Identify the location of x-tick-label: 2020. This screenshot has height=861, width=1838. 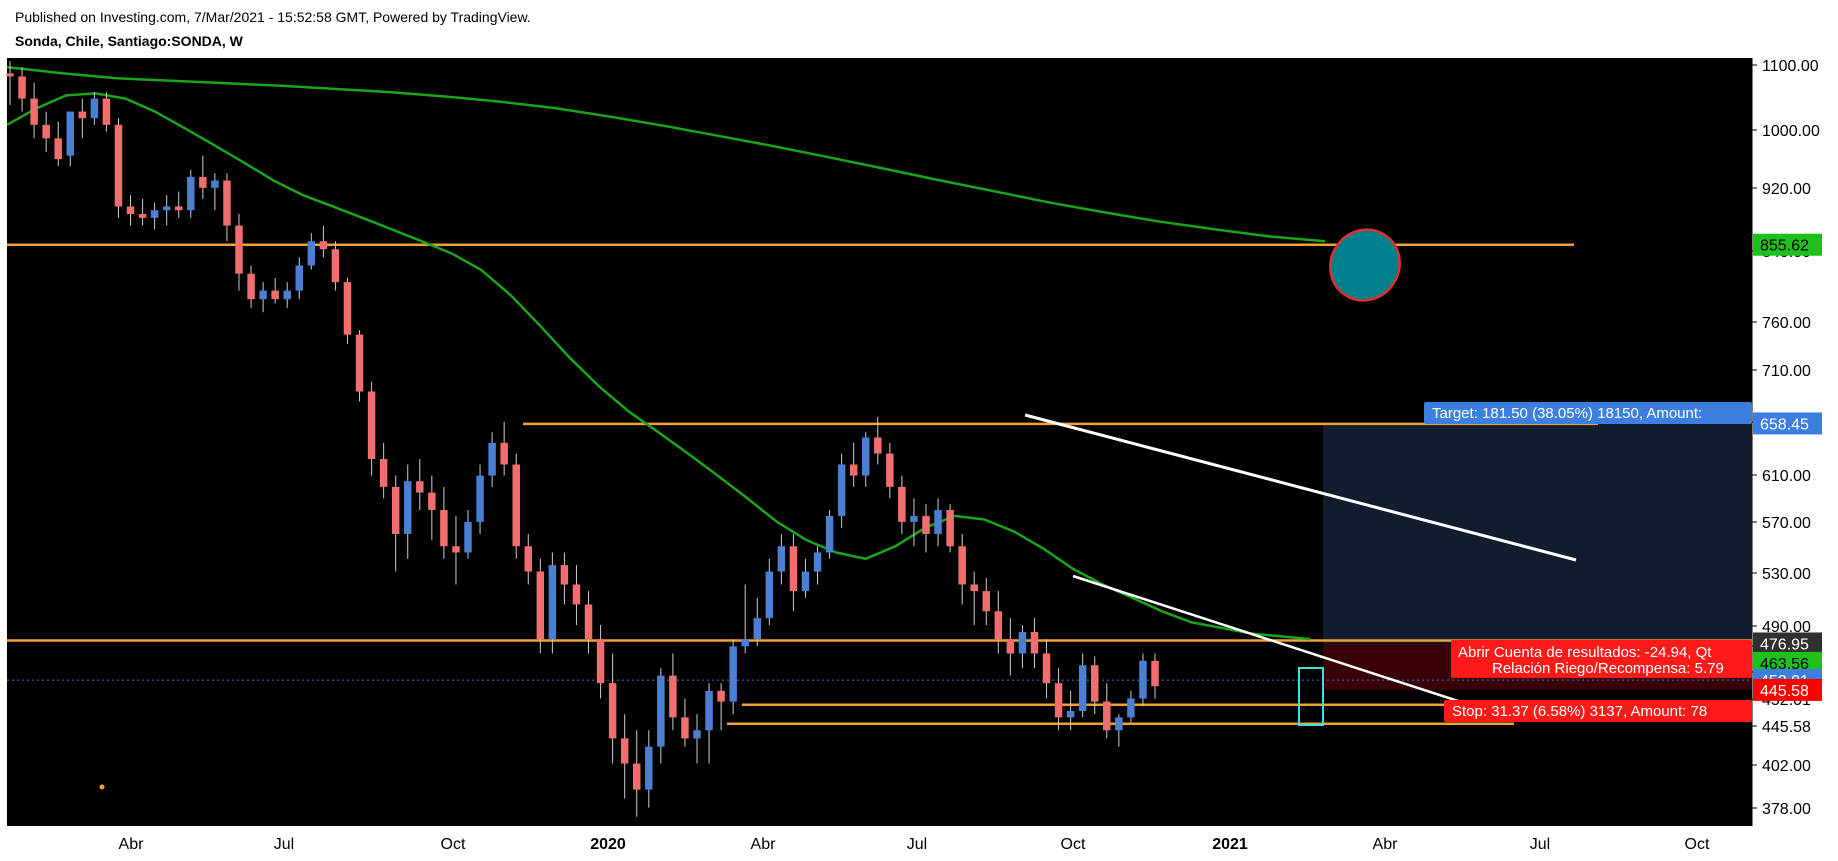
(608, 844).